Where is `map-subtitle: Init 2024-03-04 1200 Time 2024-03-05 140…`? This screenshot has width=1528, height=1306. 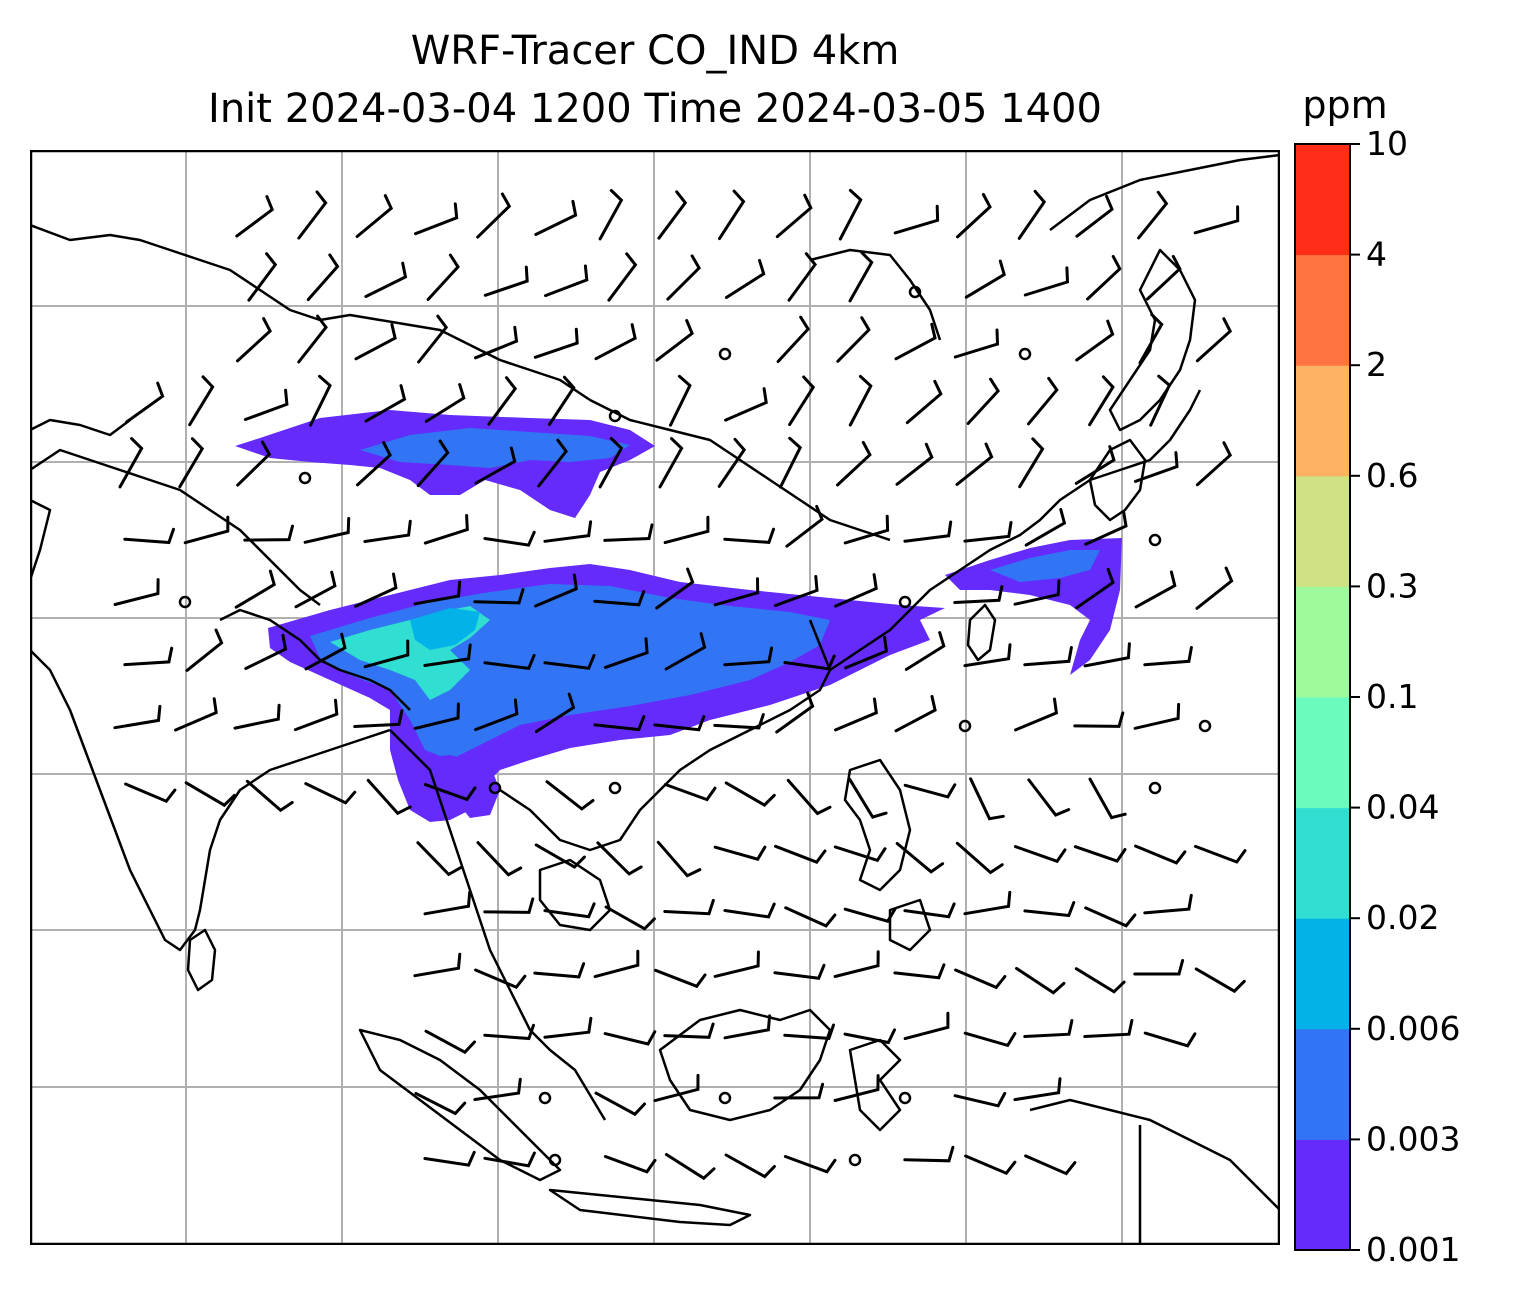
map-subtitle: Init 2024-03-04 1200 Time 2024-03-05 140… is located at coordinates (655, 109).